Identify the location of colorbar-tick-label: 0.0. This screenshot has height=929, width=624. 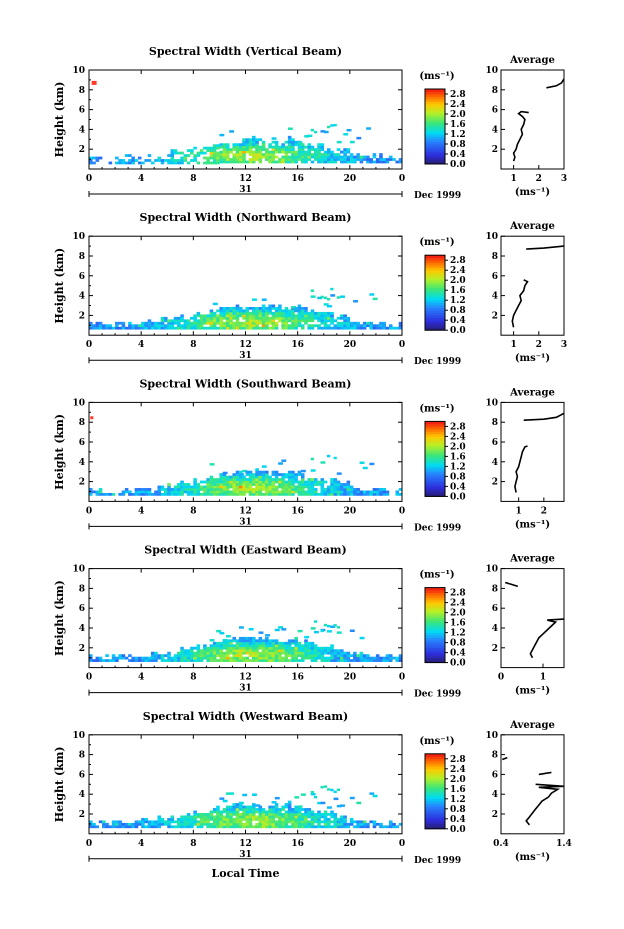
(458, 331).